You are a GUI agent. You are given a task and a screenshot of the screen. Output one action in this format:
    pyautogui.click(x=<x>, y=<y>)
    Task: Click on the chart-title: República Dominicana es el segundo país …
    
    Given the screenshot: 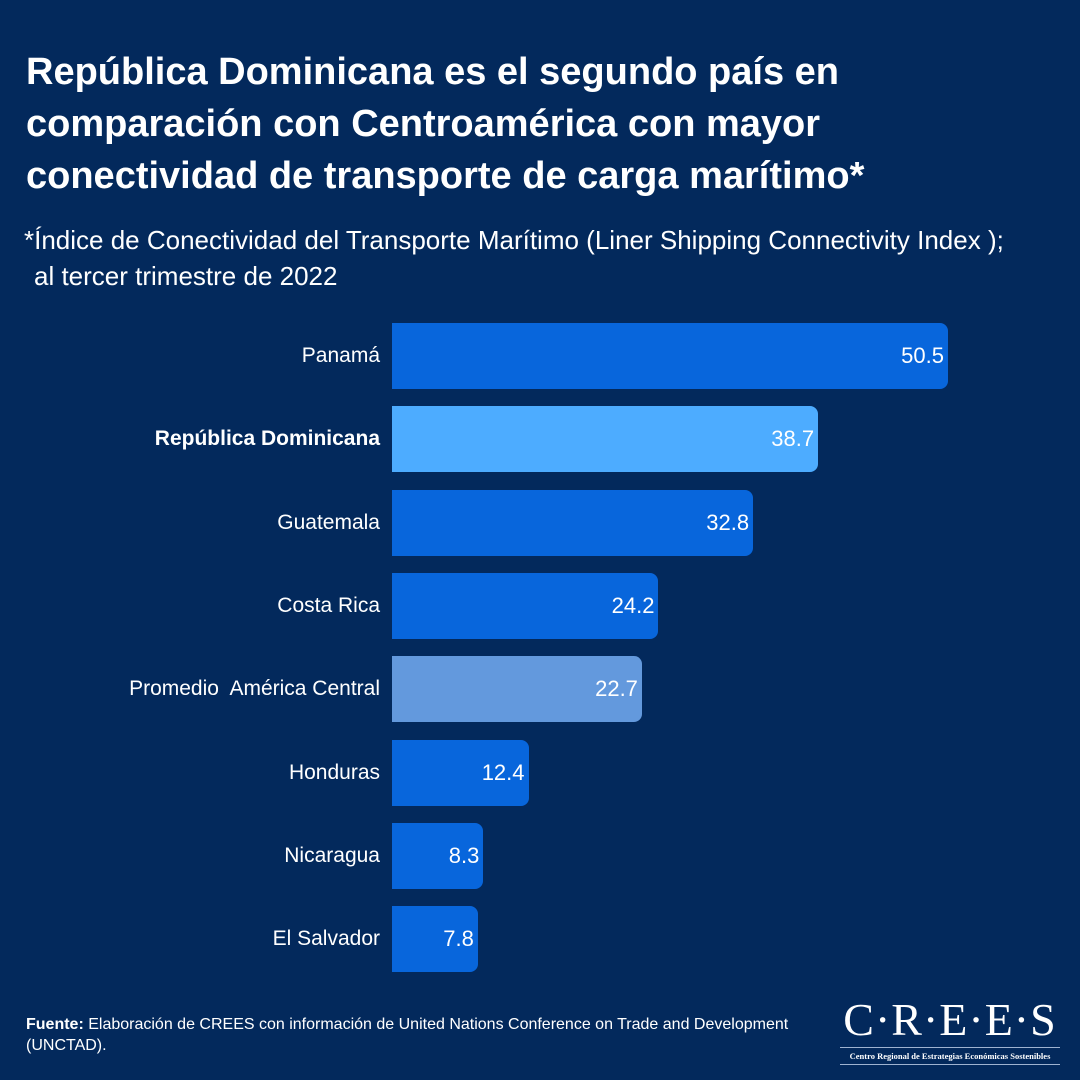 What is the action you would take?
    pyautogui.click(x=445, y=124)
    